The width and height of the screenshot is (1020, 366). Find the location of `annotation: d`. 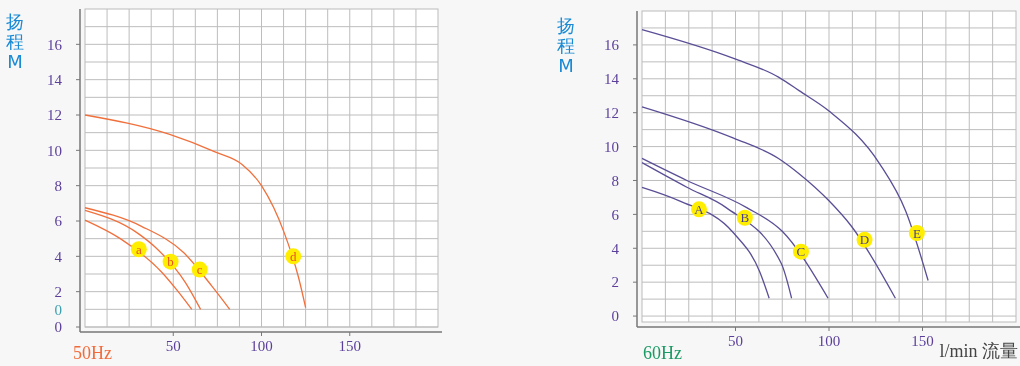

annotation: d is located at coordinates (294, 257).